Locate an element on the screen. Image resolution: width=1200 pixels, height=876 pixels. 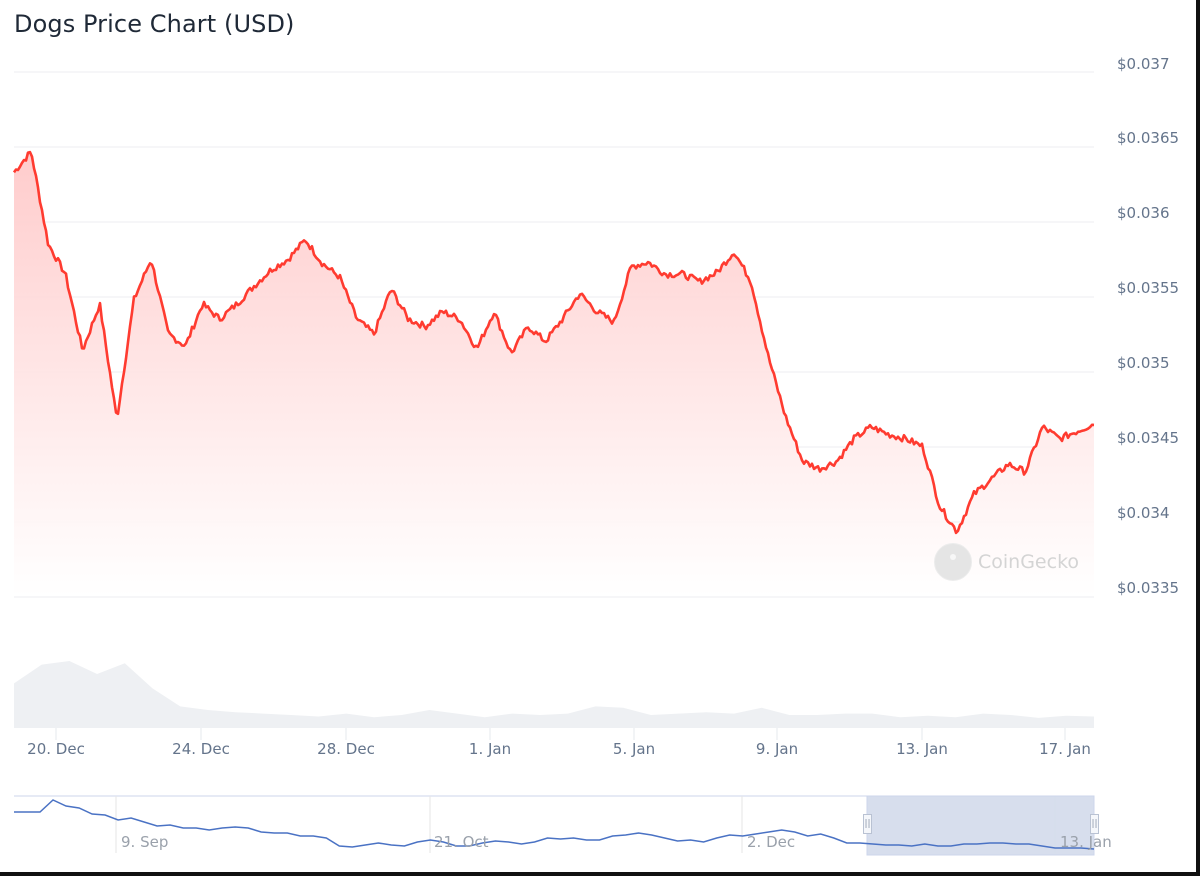
x-axis-label: 17. Jan is located at coordinates (1065, 749).